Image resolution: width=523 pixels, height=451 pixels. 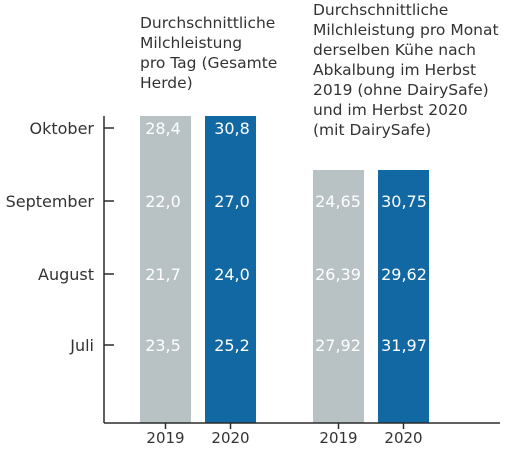 What do you see at coordinates (163, 345) in the screenshot?
I see `data-label: 23,5` at bounding box center [163, 345].